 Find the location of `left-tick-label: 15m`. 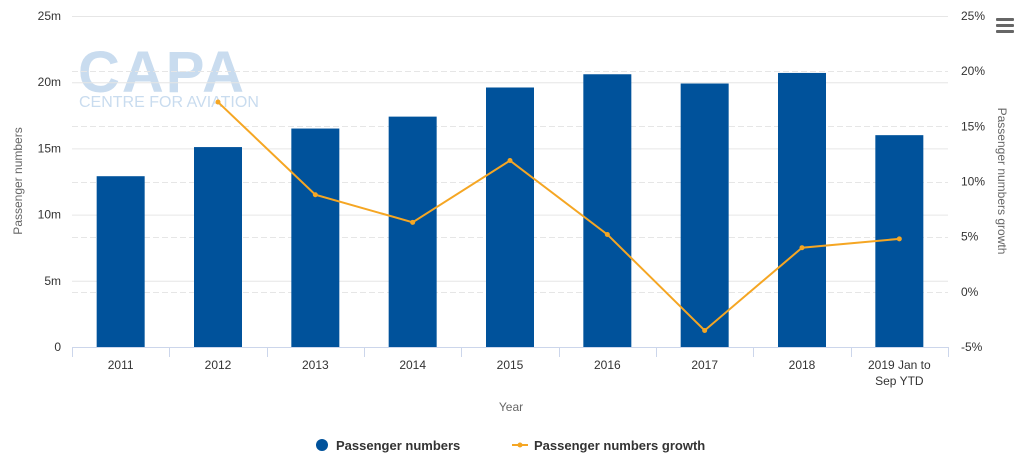

left-tick-label: 15m is located at coordinates (49, 148).